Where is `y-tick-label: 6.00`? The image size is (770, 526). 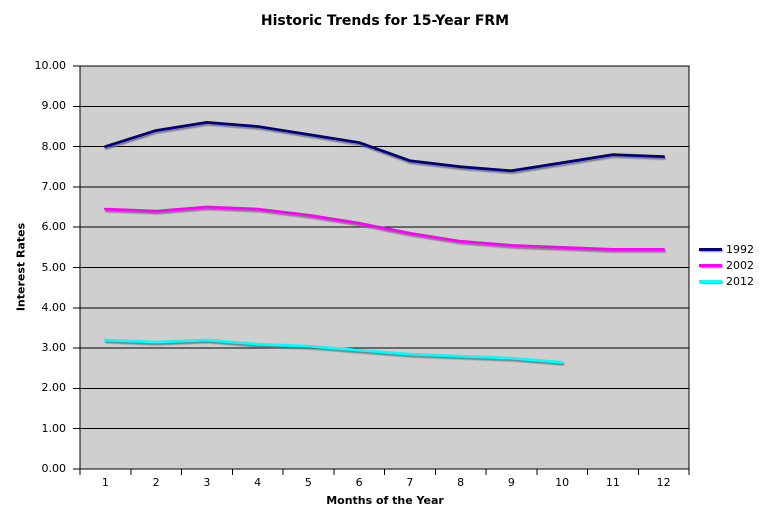
y-tick-label: 6.00 is located at coordinates (54, 227).